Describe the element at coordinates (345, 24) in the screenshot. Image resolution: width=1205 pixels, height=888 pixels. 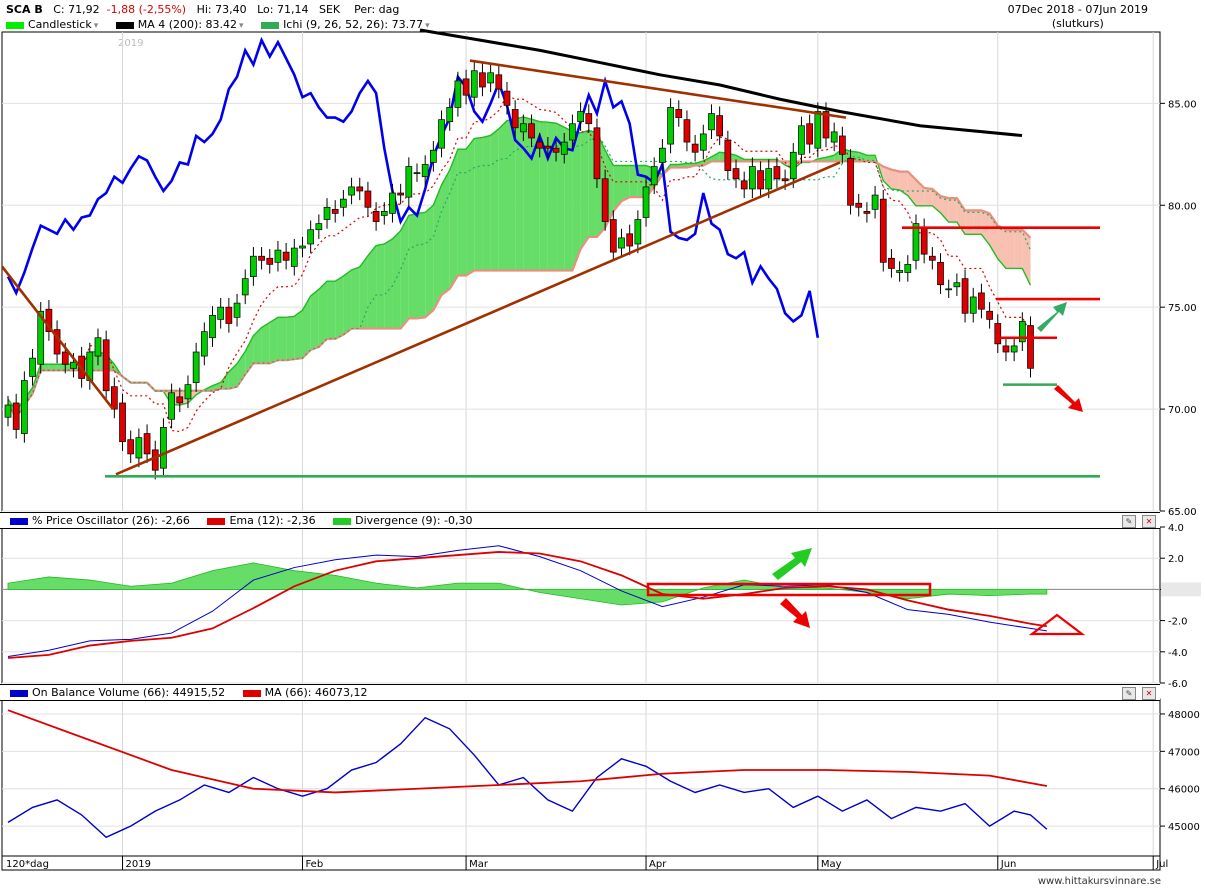
I see `legend-ichimoku: Ichi (9, 26, 52, 26): 73.77 ▾` at that location.